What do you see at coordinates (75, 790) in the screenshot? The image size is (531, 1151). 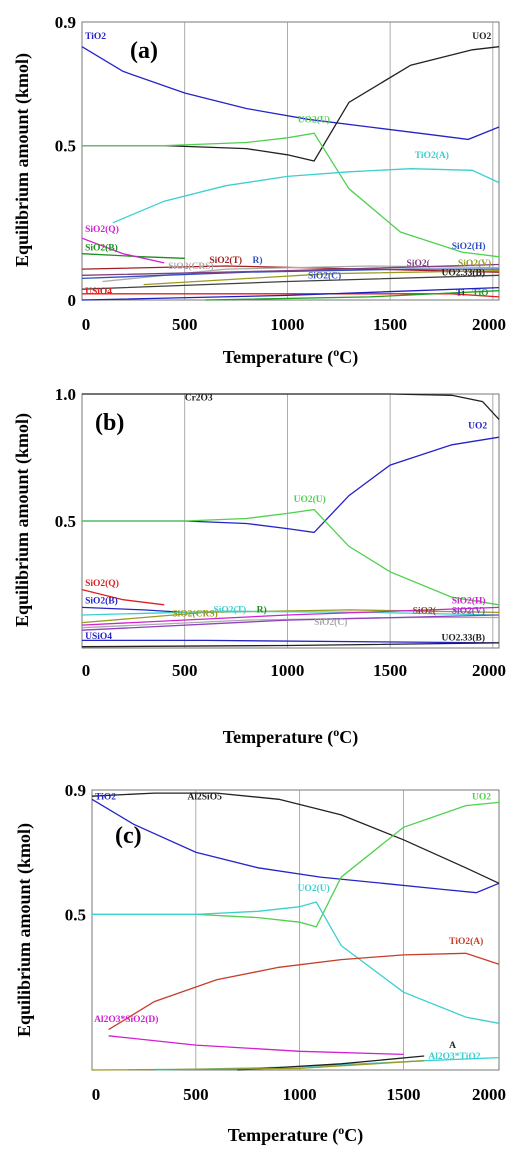 I see `y-tick-label: 0.9` at bounding box center [75, 790].